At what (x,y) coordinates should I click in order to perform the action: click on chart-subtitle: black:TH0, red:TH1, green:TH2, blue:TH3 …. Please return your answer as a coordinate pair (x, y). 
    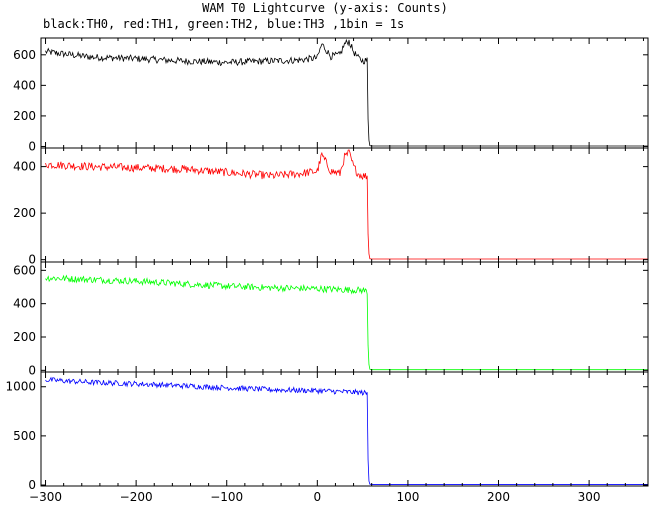
    Looking at the image, I should click on (224, 24).